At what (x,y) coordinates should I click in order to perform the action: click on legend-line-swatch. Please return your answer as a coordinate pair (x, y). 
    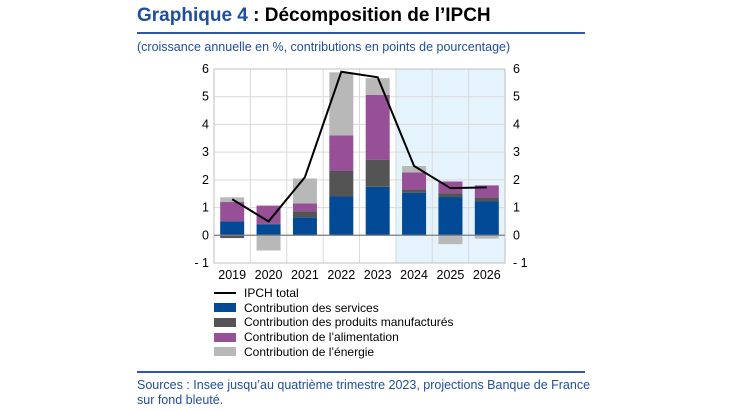
    Looking at the image, I should click on (225, 293).